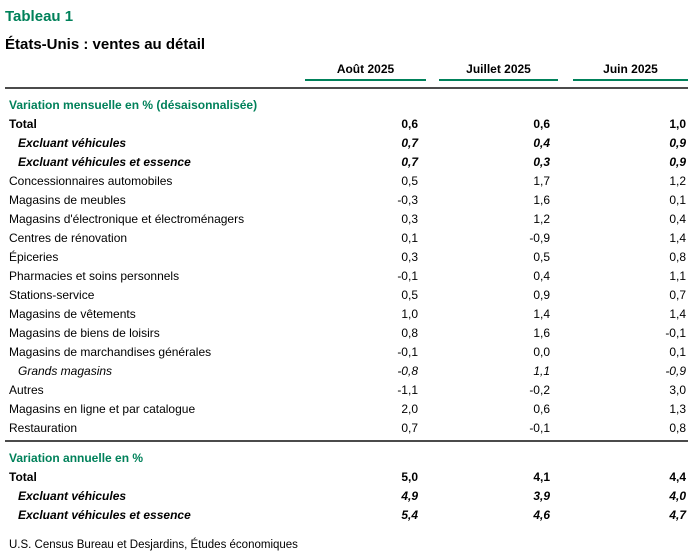  What do you see at coordinates (26, 390) in the screenshot?
I see `row-label: Autres` at bounding box center [26, 390].